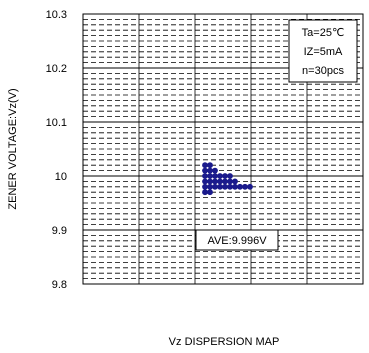  I want to click on average-box: AVE:9.996V, so click(237, 240).